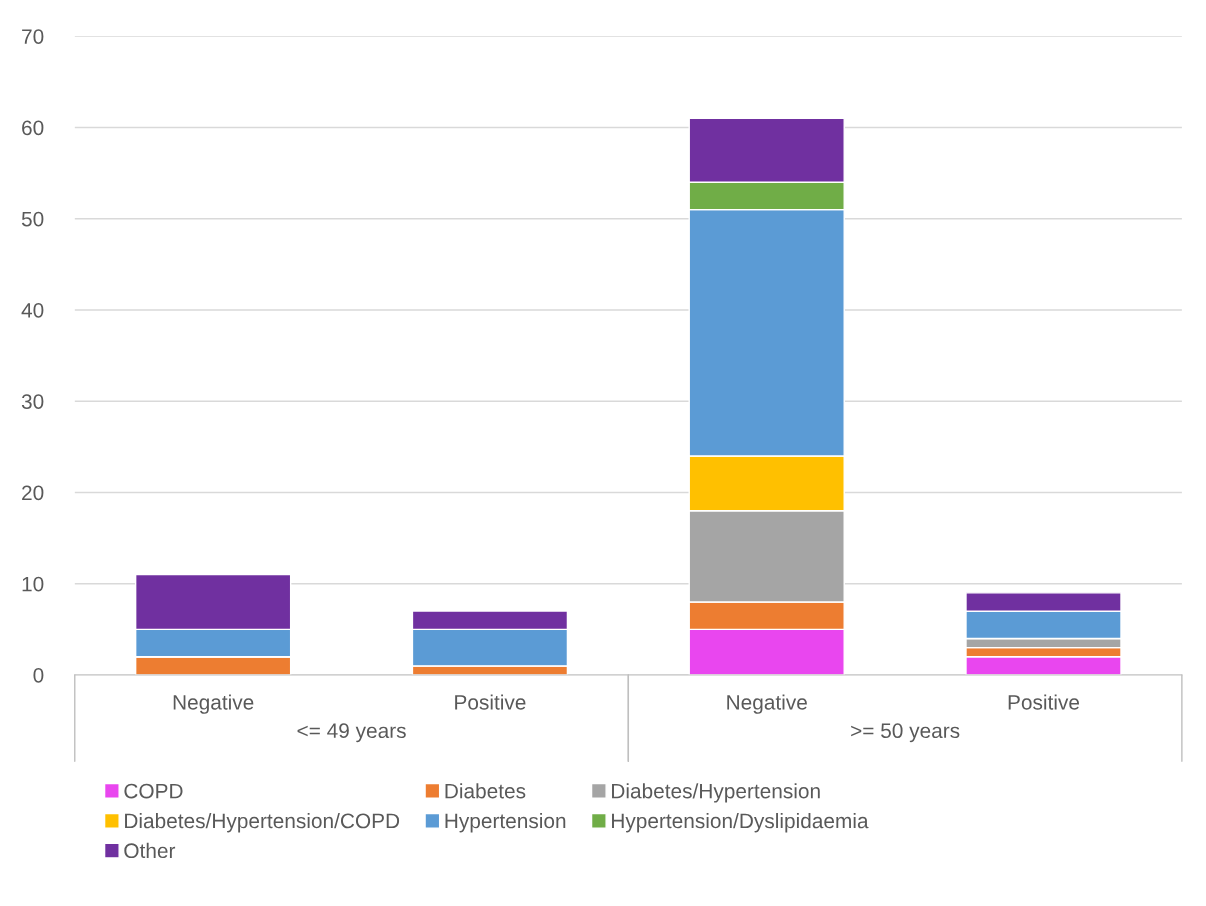 The image size is (1206, 906). I want to click on legend-label: Diabetes/Hypertension/COPD, so click(262, 822).